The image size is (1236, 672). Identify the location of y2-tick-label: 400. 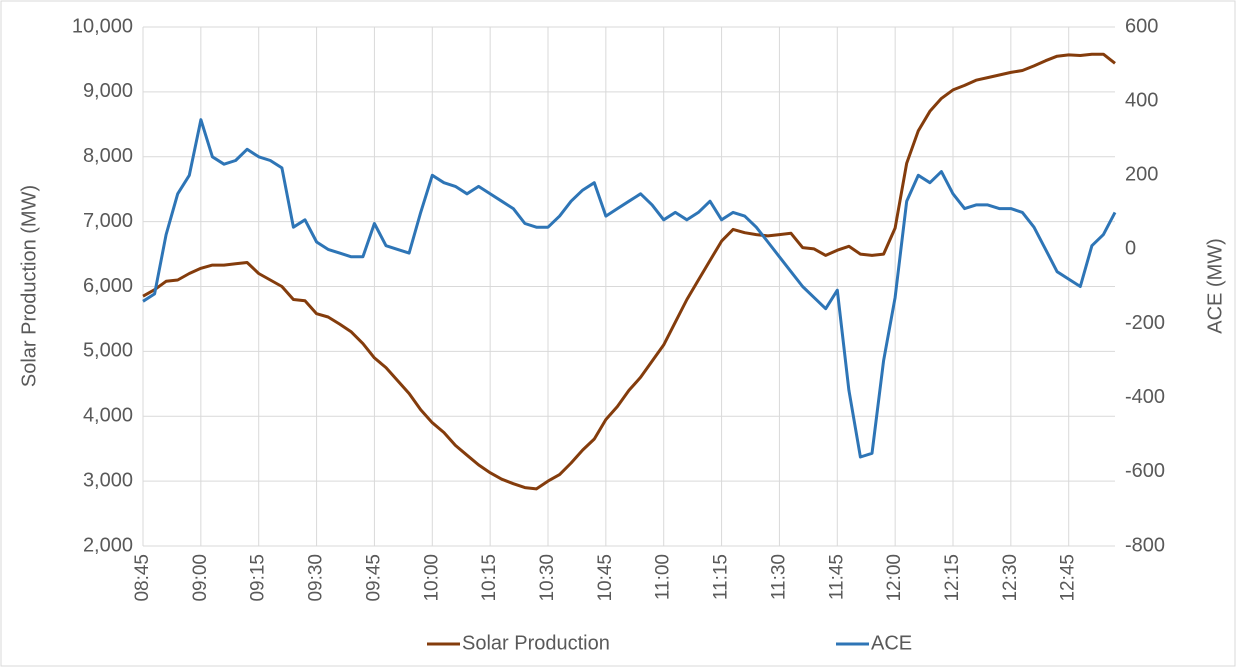
(1141, 100).